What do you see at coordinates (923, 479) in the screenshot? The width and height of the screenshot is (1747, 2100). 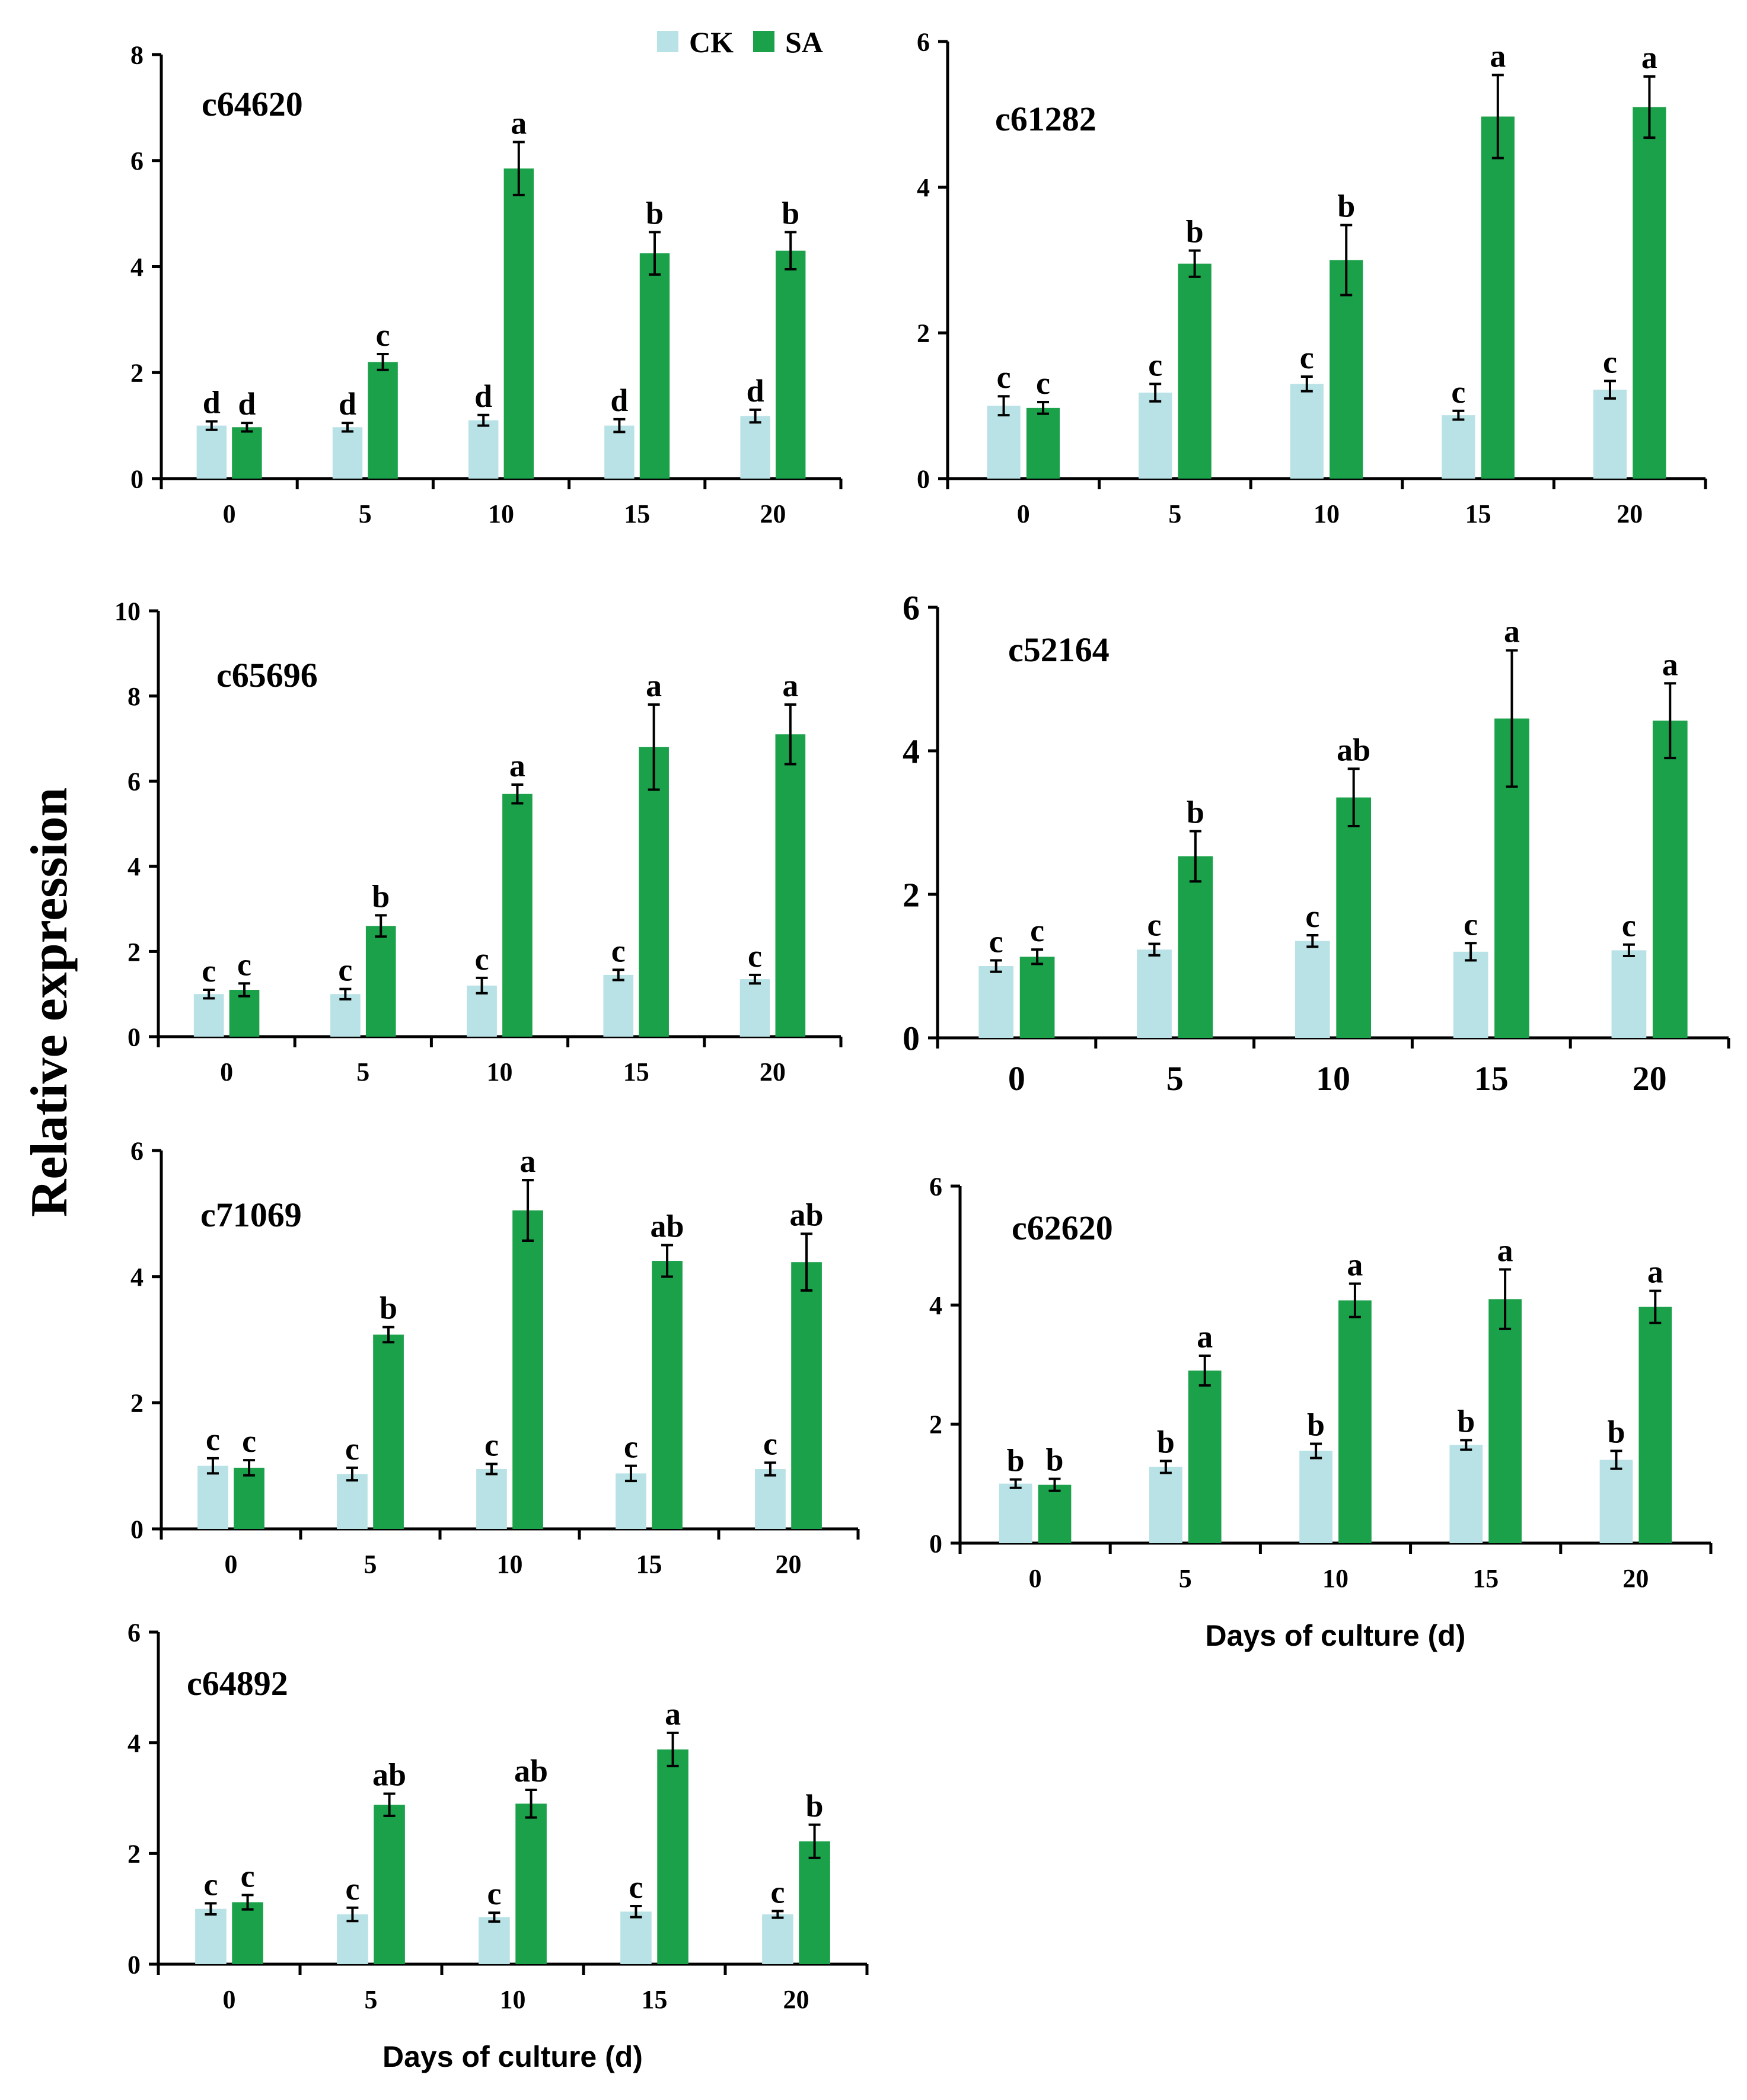 I see `y-tick-label: 0` at bounding box center [923, 479].